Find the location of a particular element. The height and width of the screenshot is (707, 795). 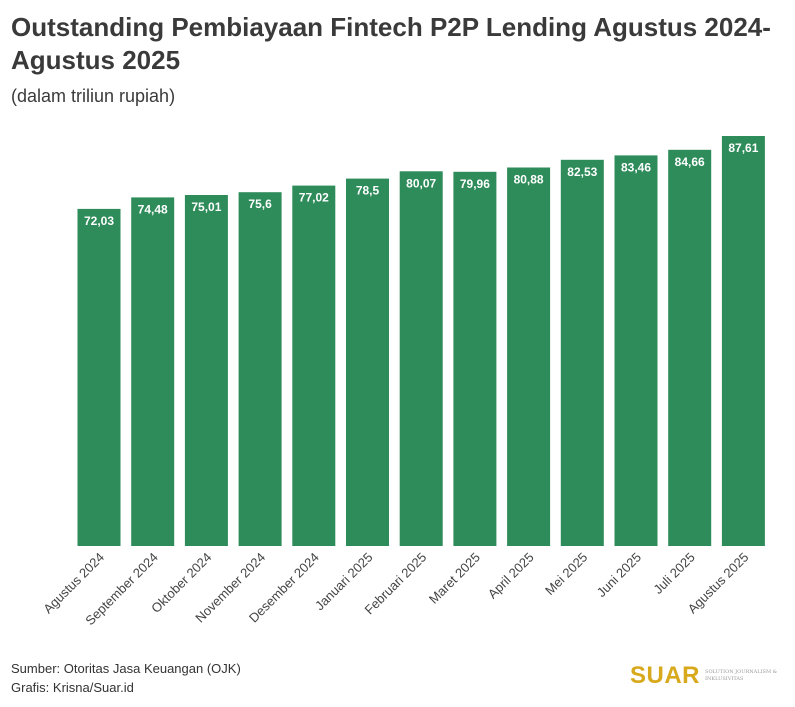

bar-value-label: 80,07 is located at coordinates (421, 183).